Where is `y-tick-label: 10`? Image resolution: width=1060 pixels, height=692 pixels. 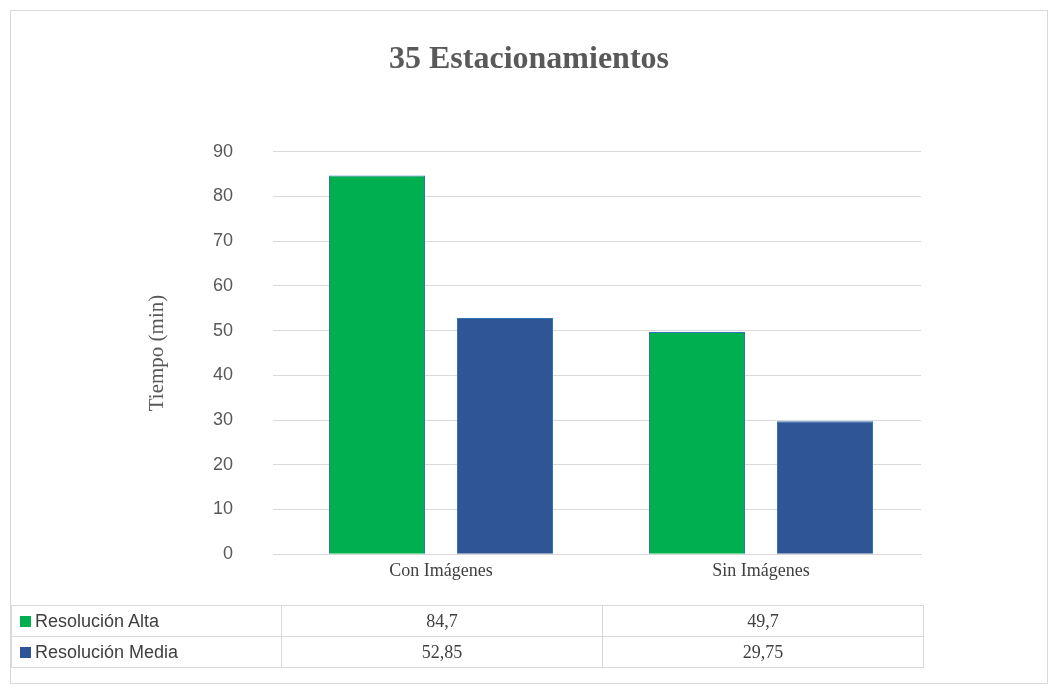 y-tick-label: 10 is located at coordinates (222, 508).